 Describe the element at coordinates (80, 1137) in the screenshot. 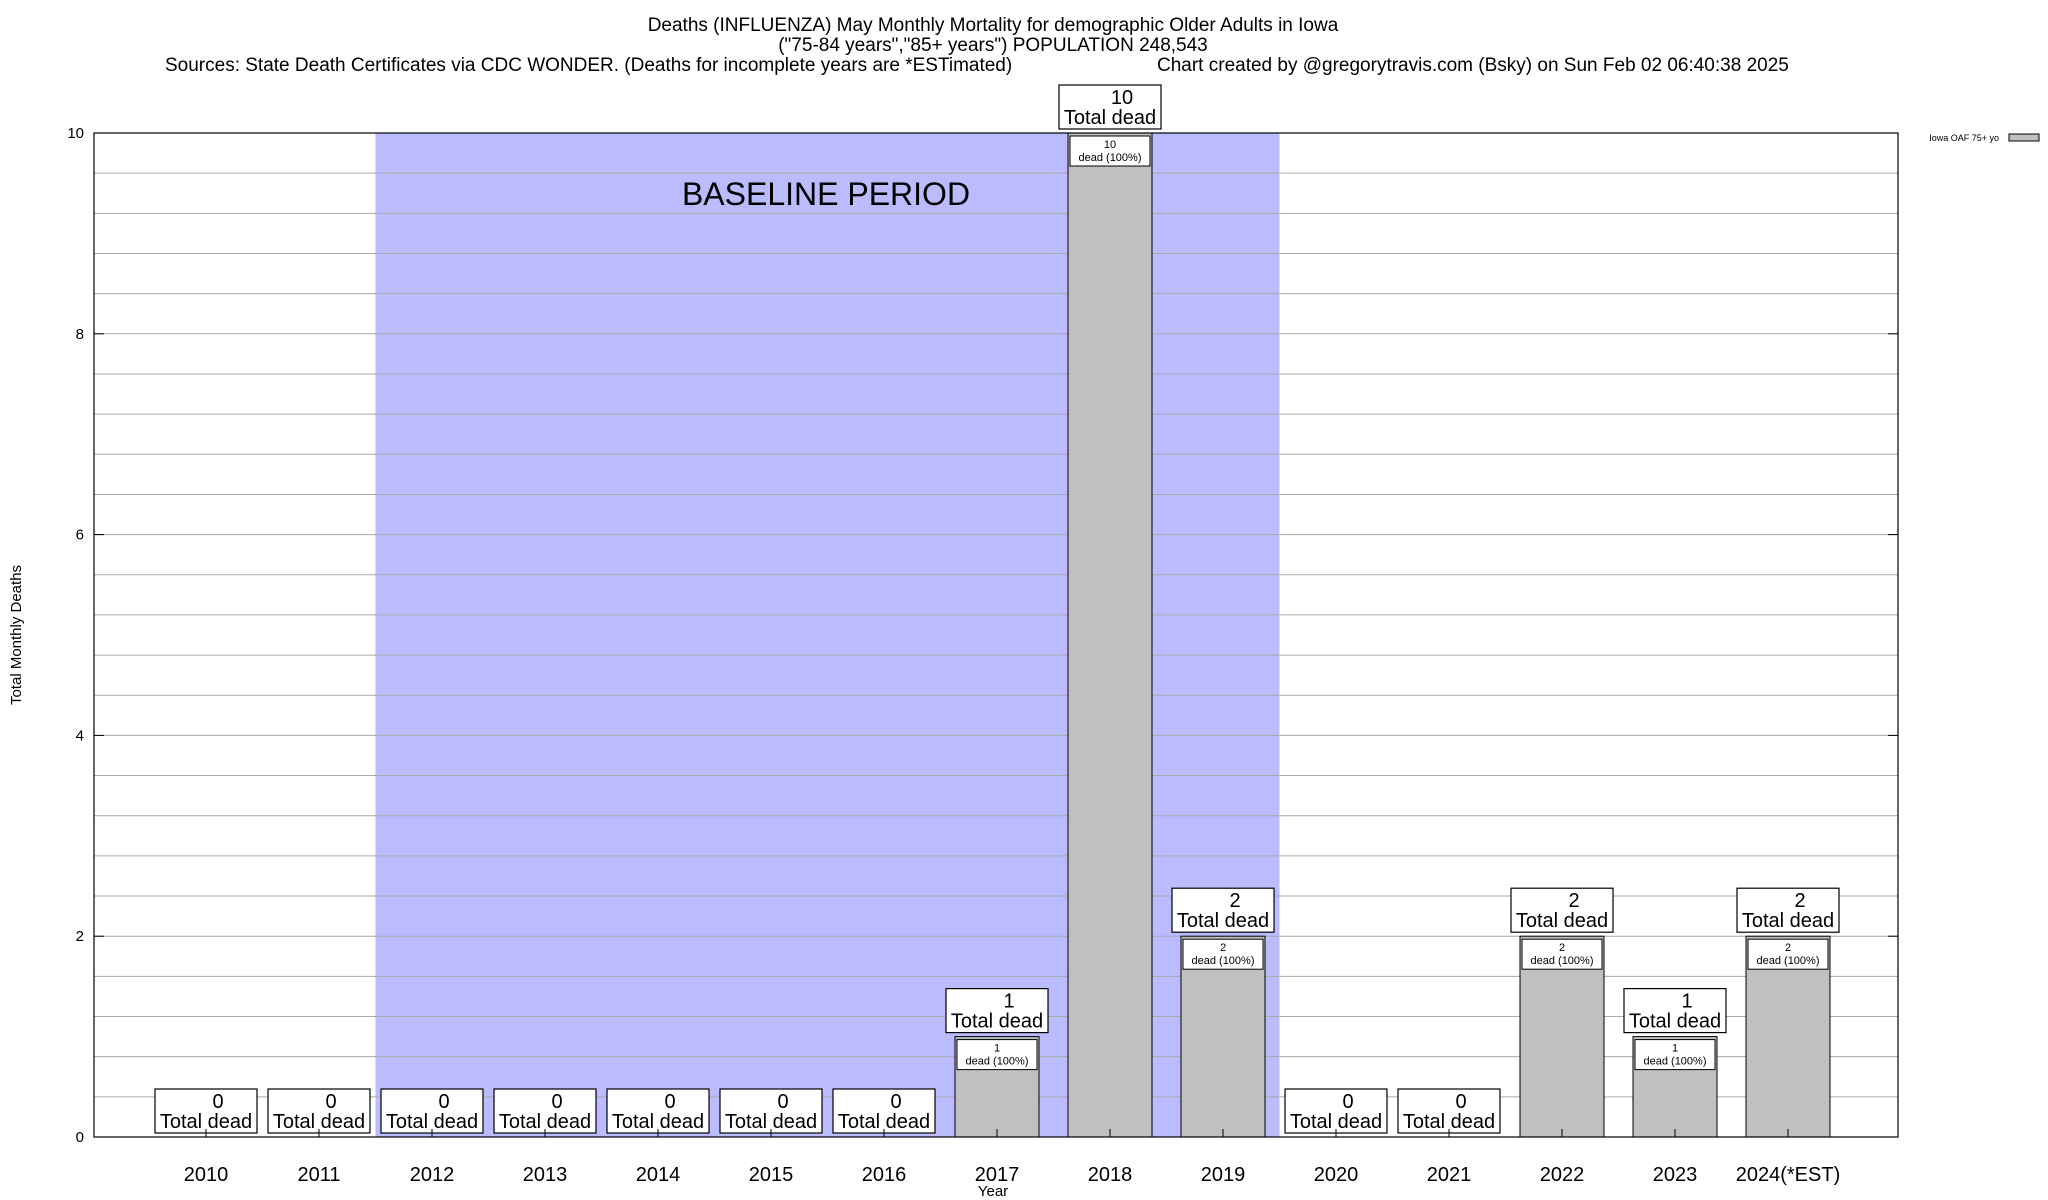

I see `y-tick-label: 0` at that location.